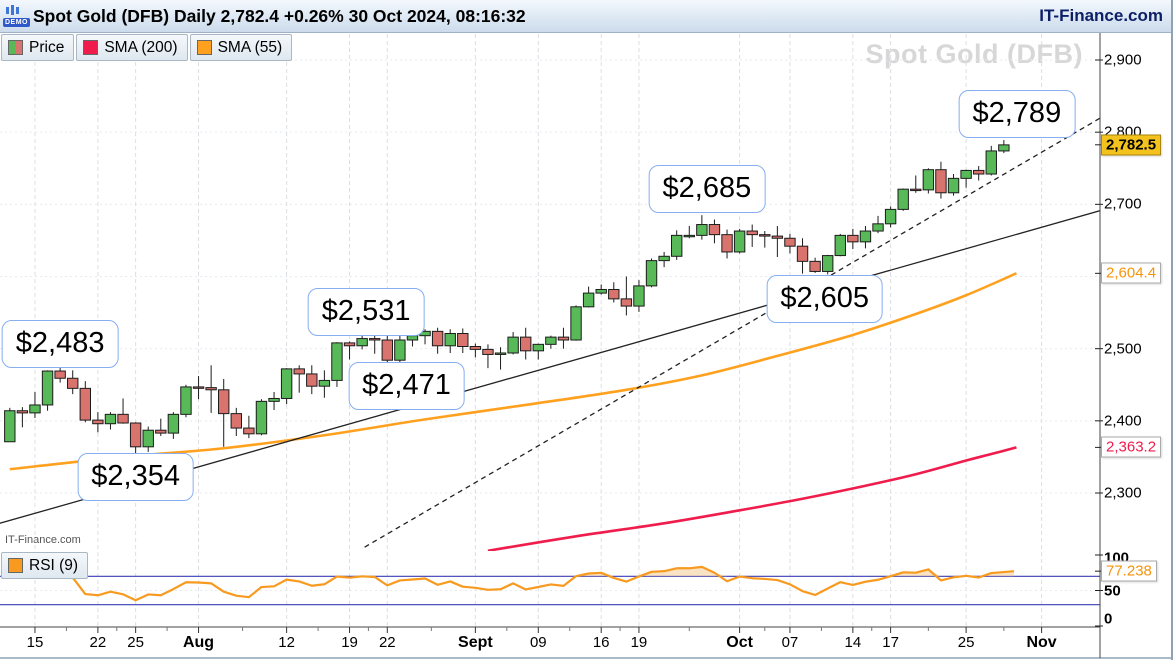  What do you see at coordinates (15, 565) in the screenshot?
I see `rsi-swatch-icon` at bounding box center [15, 565].